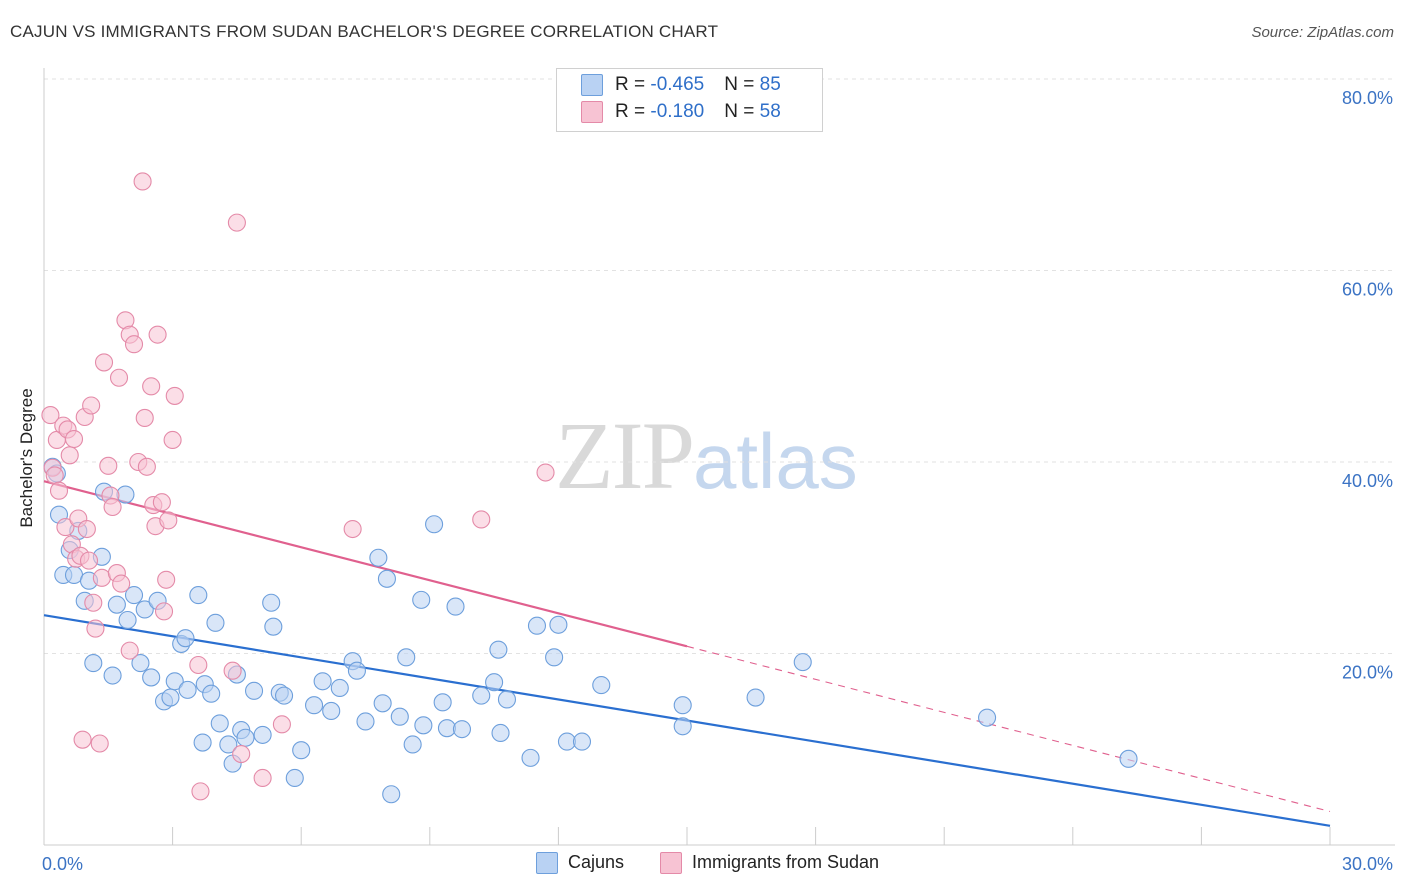 Image resolution: width=1406 pixels, height=892 pixels. Describe the element at coordinates (681, 114) in the screenshot. I see `legend-row-sudan: R = -0.180 N = 58` at that location.